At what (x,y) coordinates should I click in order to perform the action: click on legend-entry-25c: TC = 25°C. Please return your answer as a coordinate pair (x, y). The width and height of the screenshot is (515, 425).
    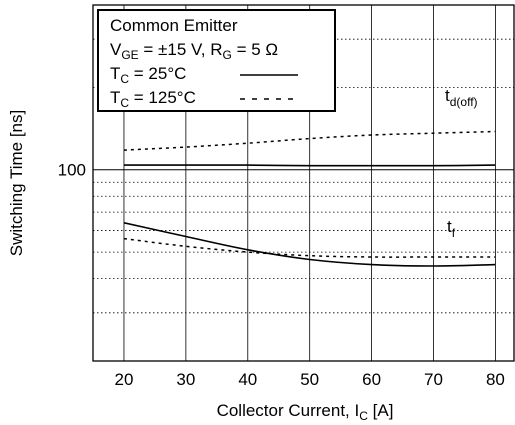
    Looking at the image, I should click on (148, 75).